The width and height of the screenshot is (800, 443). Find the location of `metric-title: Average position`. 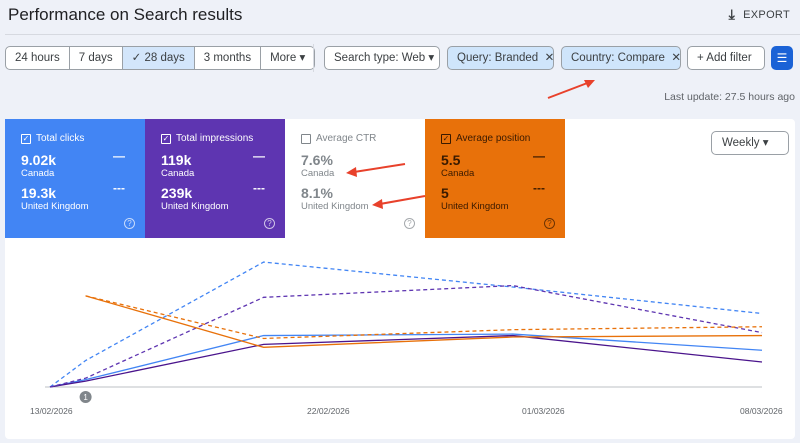

metric-title: Average position is located at coordinates (493, 138).